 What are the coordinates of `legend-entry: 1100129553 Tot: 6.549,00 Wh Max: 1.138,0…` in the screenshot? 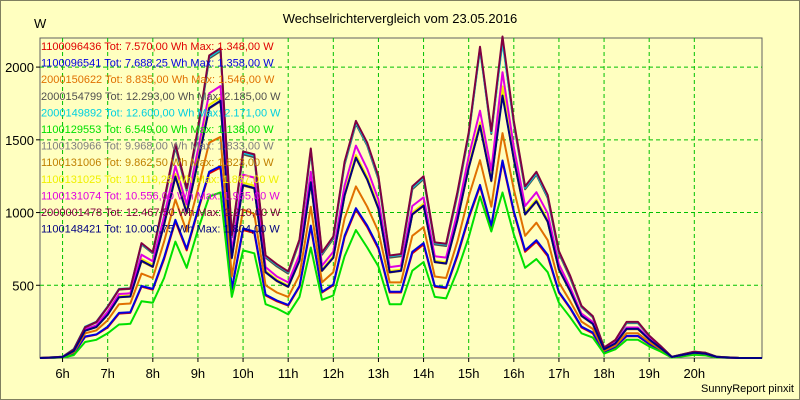 It's located at (157, 130).